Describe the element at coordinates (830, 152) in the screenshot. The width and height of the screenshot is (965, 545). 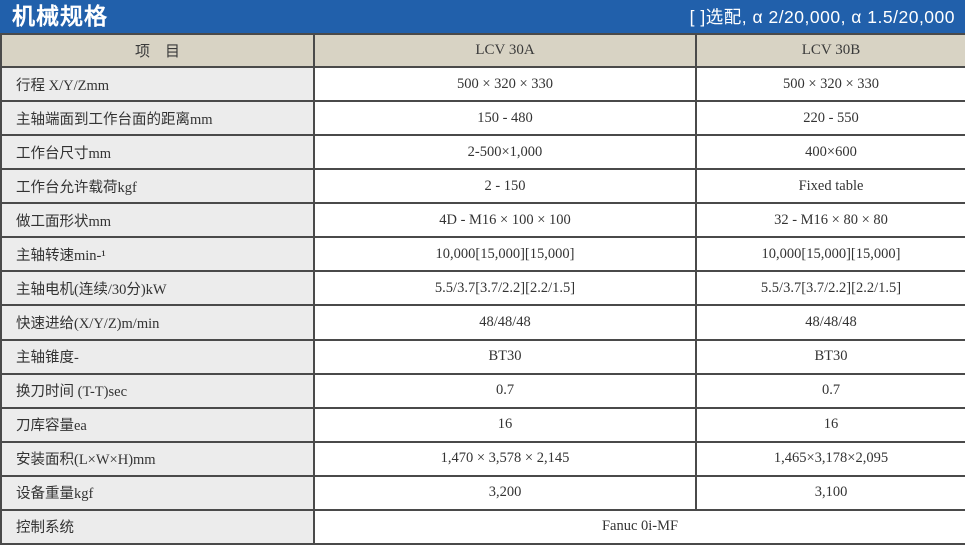
I see `cell-value-lcv30b: 400×600` at that location.